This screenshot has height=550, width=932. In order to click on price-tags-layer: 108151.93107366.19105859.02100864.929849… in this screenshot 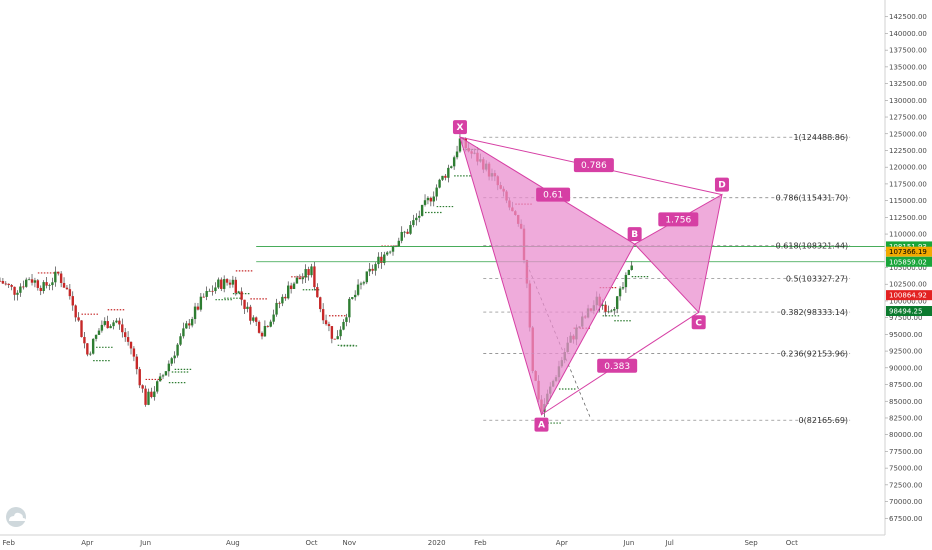, I will do `click(909, 279)`.